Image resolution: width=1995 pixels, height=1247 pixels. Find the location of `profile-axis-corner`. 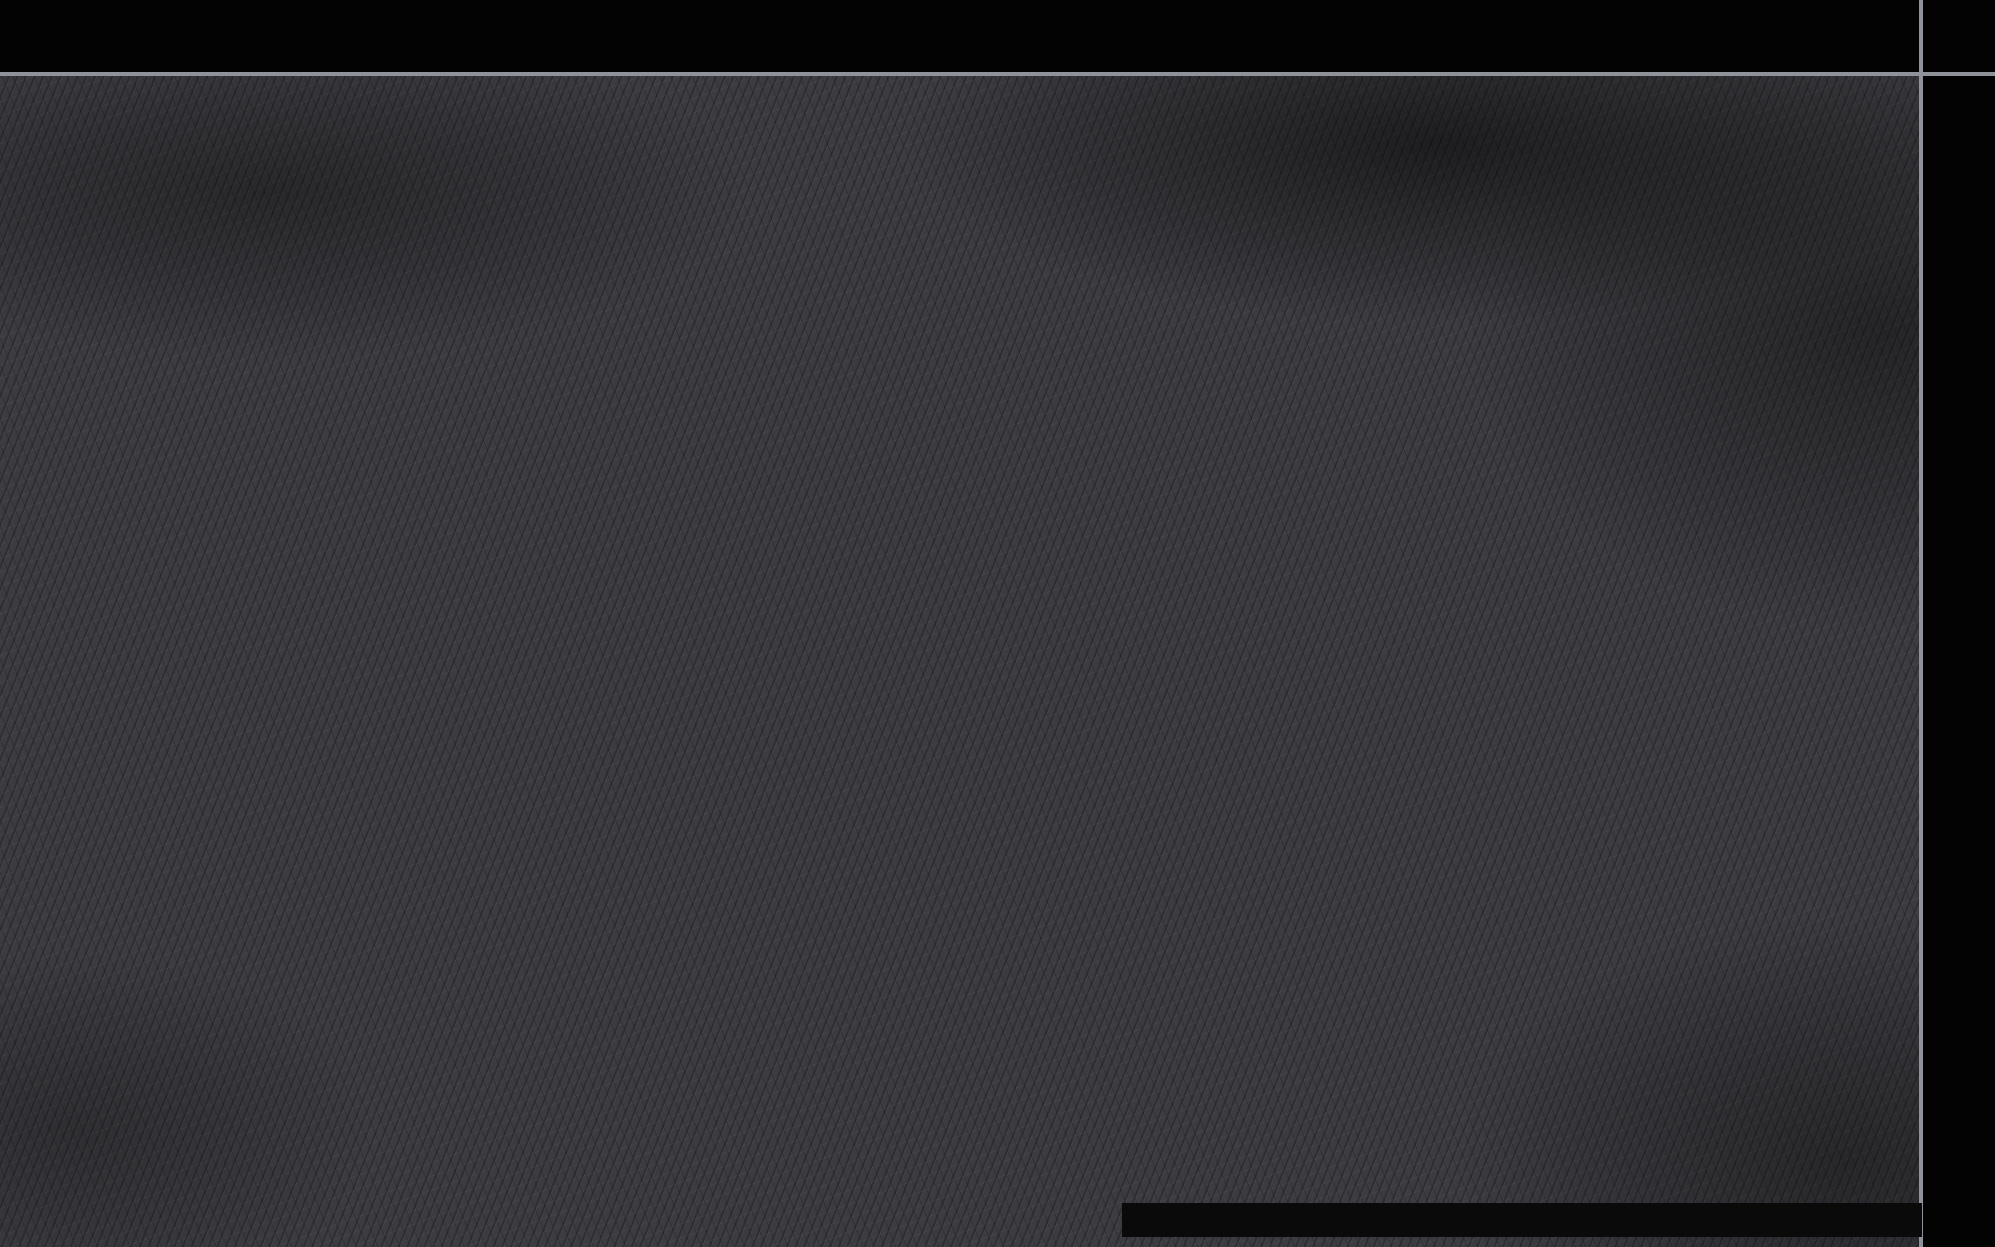

profile-axis-corner is located at coordinates (1959, 36).